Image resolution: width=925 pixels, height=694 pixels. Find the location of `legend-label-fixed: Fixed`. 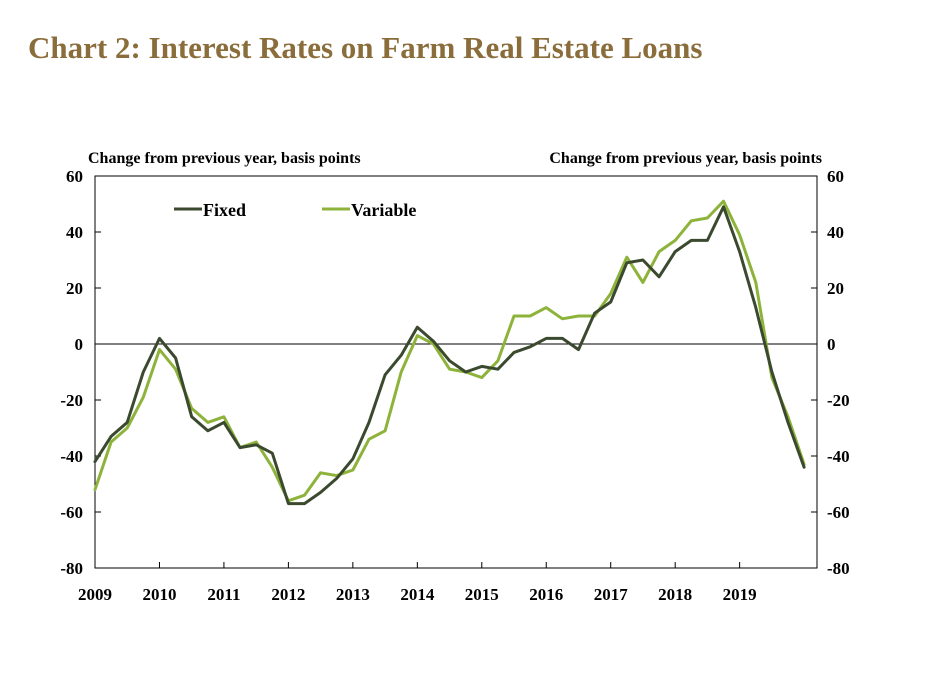

legend-label-fixed: Fixed is located at coordinates (224, 210).